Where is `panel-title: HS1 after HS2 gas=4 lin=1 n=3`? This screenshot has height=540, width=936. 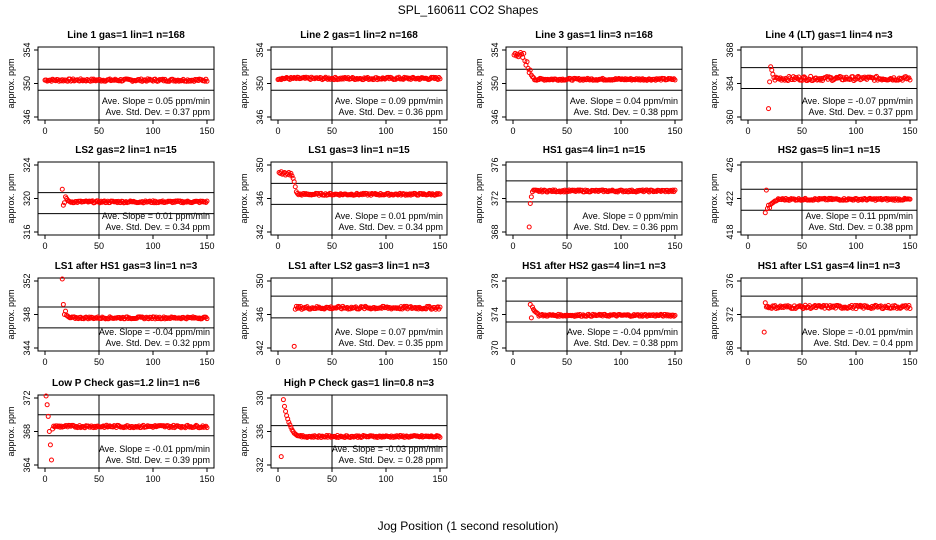 panel-title: HS1 after HS2 gas=4 lin=1 n=3 is located at coordinates (594, 266).